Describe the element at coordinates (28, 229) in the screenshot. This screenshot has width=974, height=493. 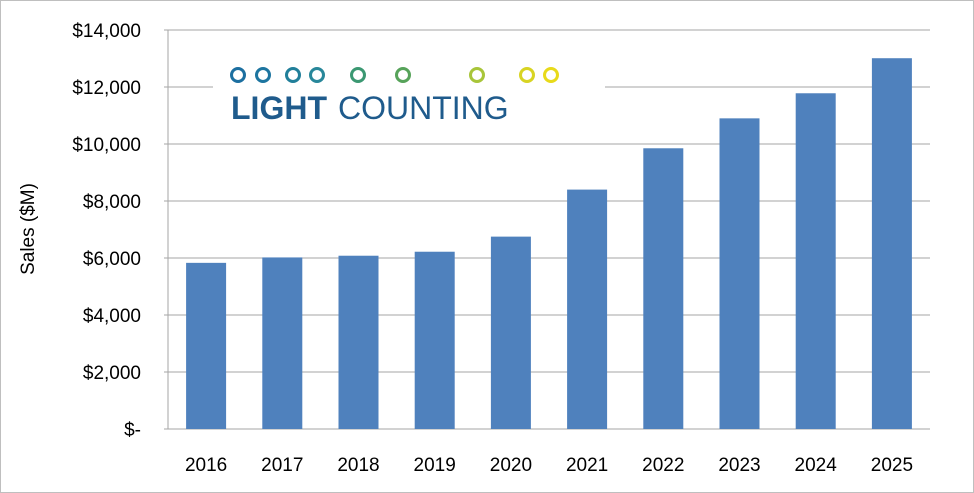
I see `y-axis-label: Sales ($M)` at that location.